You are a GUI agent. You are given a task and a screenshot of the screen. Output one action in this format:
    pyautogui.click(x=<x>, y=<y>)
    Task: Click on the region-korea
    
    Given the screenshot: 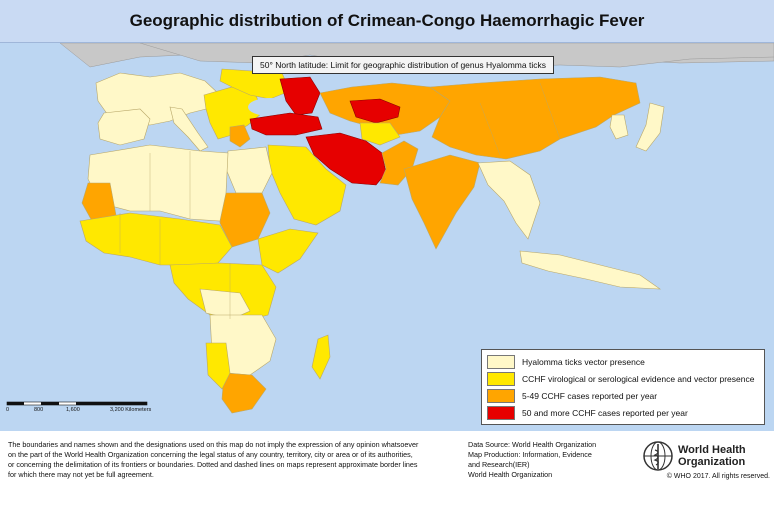 What is the action you would take?
    pyautogui.click(x=619, y=127)
    